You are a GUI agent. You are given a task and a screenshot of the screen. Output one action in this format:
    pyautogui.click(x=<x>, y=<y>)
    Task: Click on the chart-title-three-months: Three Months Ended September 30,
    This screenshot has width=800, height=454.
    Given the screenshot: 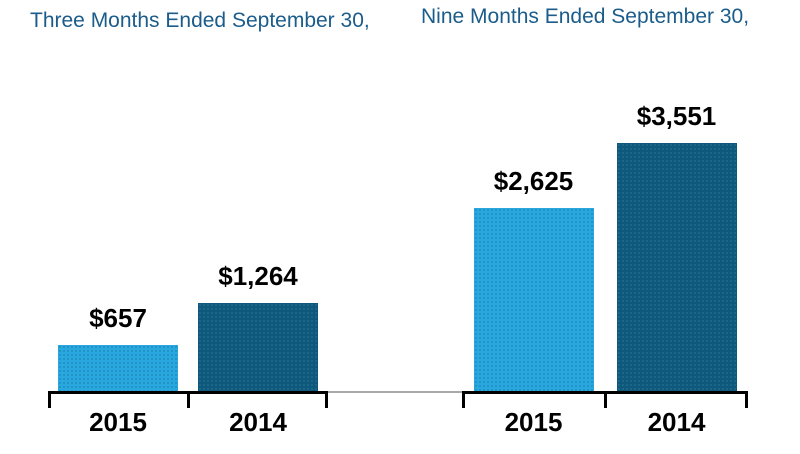 What is the action you would take?
    pyautogui.click(x=200, y=20)
    